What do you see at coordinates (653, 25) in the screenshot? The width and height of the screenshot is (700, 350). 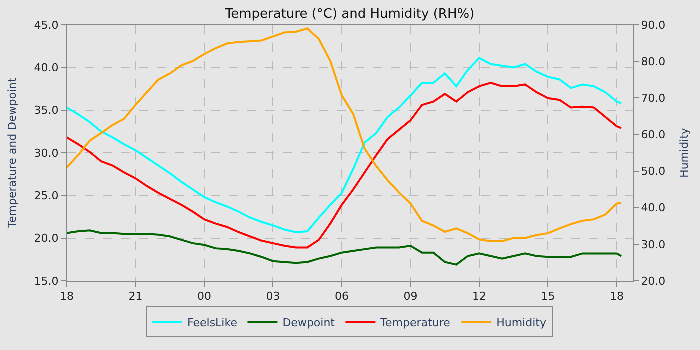 I see `y2-tick-label: 90.0` at bounding box center [653, 25].